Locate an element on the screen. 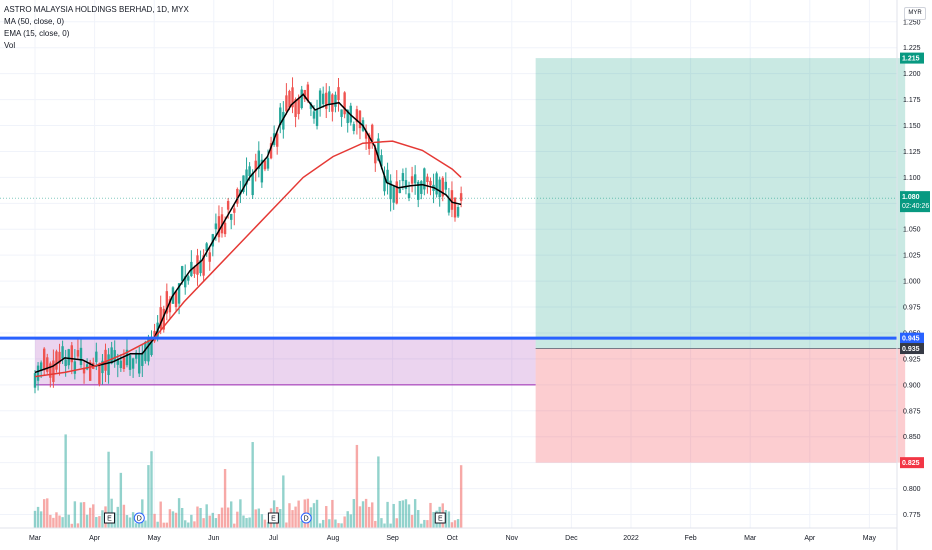 The height and width of the screenshot is (550, 932). y-tick-label: 1.250 is located at coordinates (912, 22).